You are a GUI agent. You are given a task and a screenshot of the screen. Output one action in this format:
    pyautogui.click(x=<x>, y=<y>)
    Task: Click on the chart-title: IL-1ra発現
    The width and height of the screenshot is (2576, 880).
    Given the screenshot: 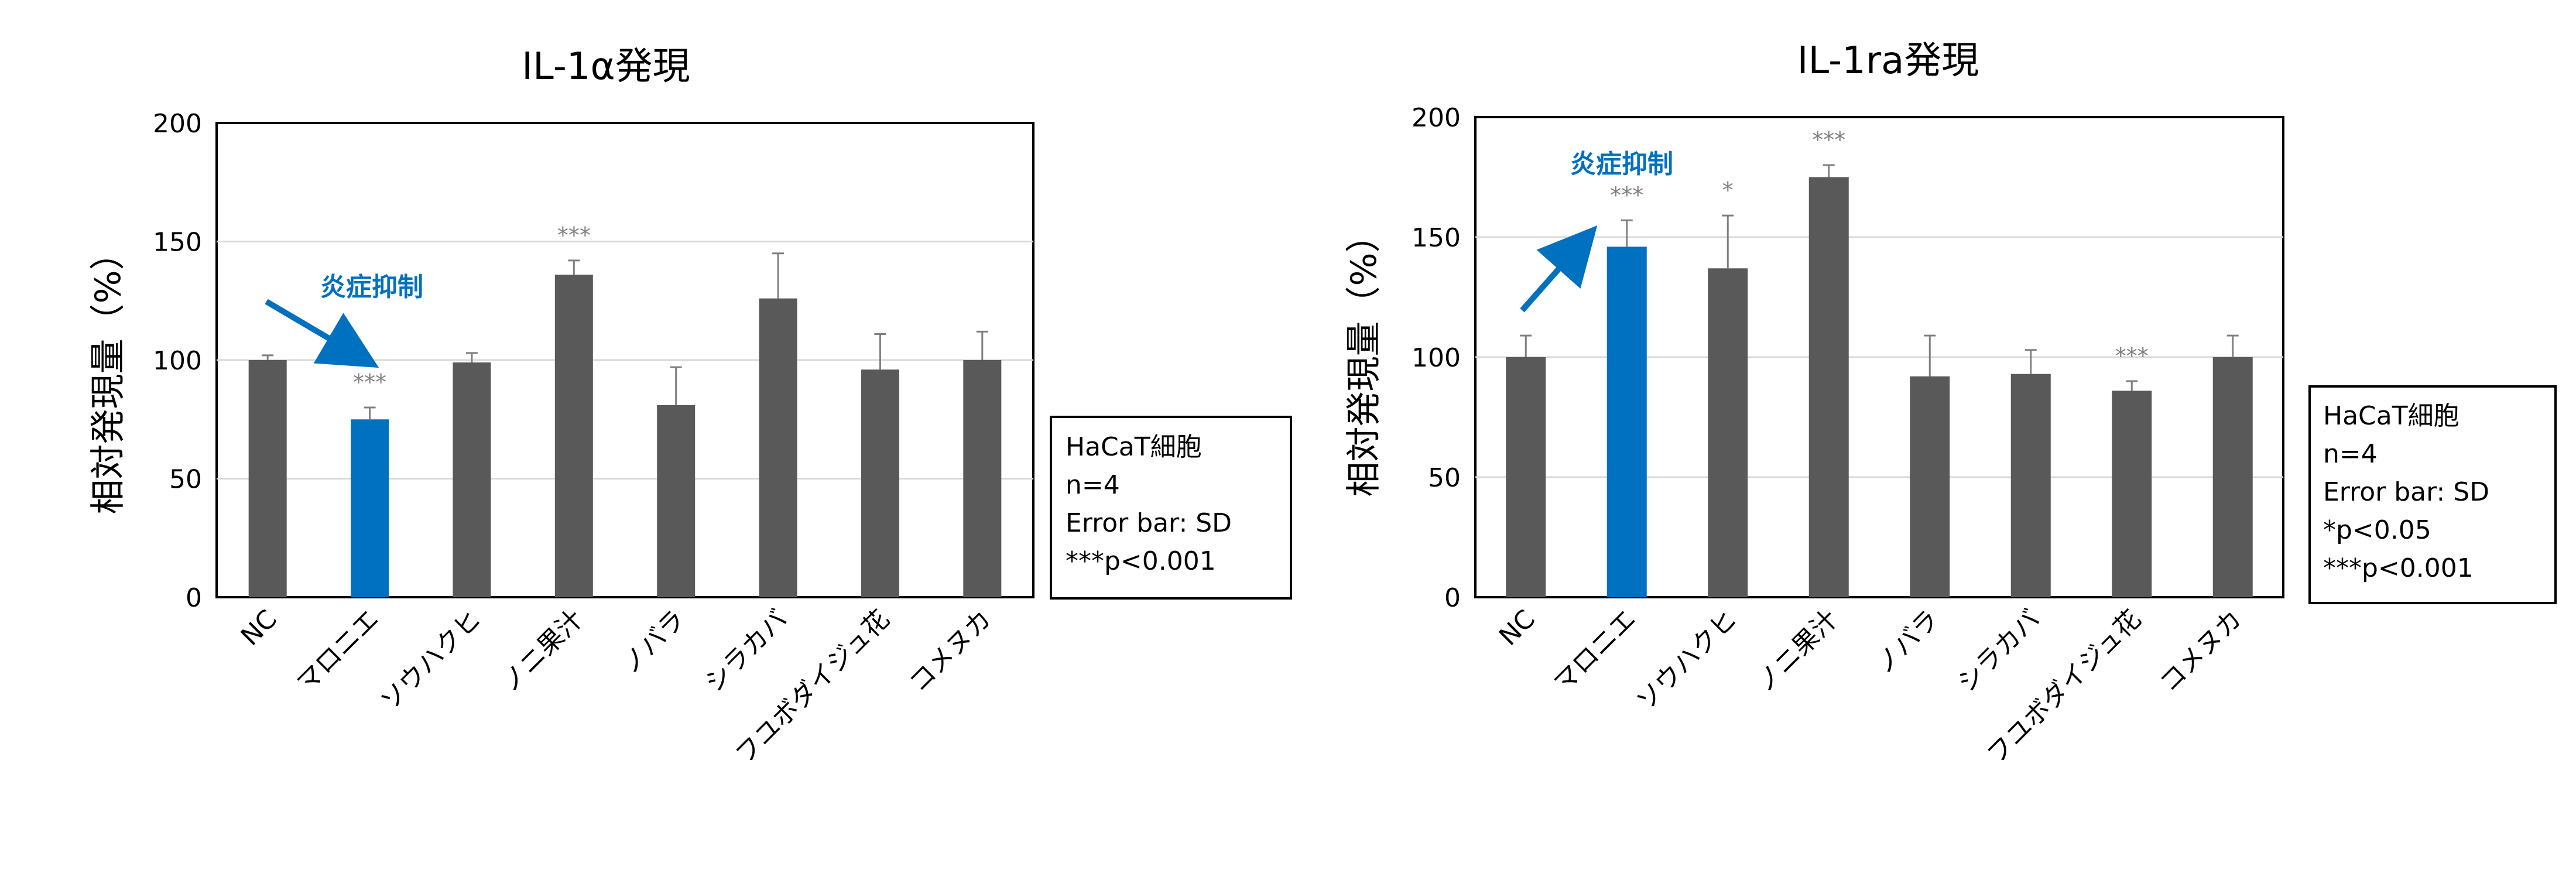 What is the action you would take?
    pyautogui.click(x=1888, y=61)
    